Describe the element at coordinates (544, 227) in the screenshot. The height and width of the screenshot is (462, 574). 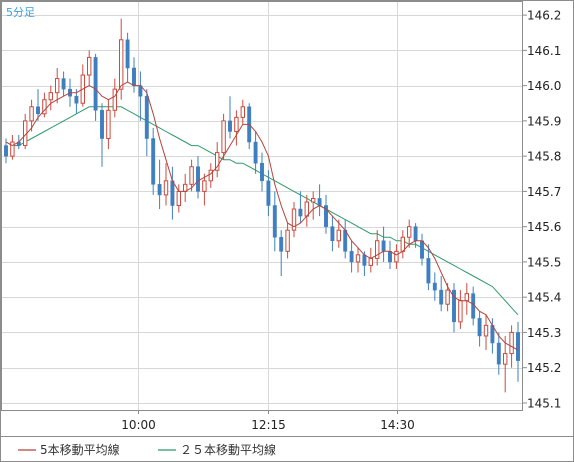
I see `y-tick-label: 145.6` at that location.